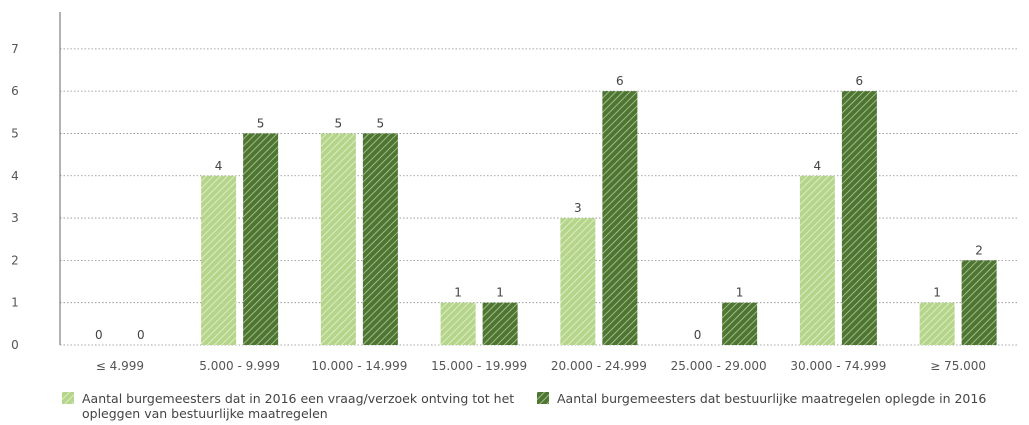 The height and width of the screenshot is (425, 1029). What do you see at coordinates (239, 366) in the screenshot?
I see `x-tick-label: 5.000 - 9.999` at bounding box center [239, 366].